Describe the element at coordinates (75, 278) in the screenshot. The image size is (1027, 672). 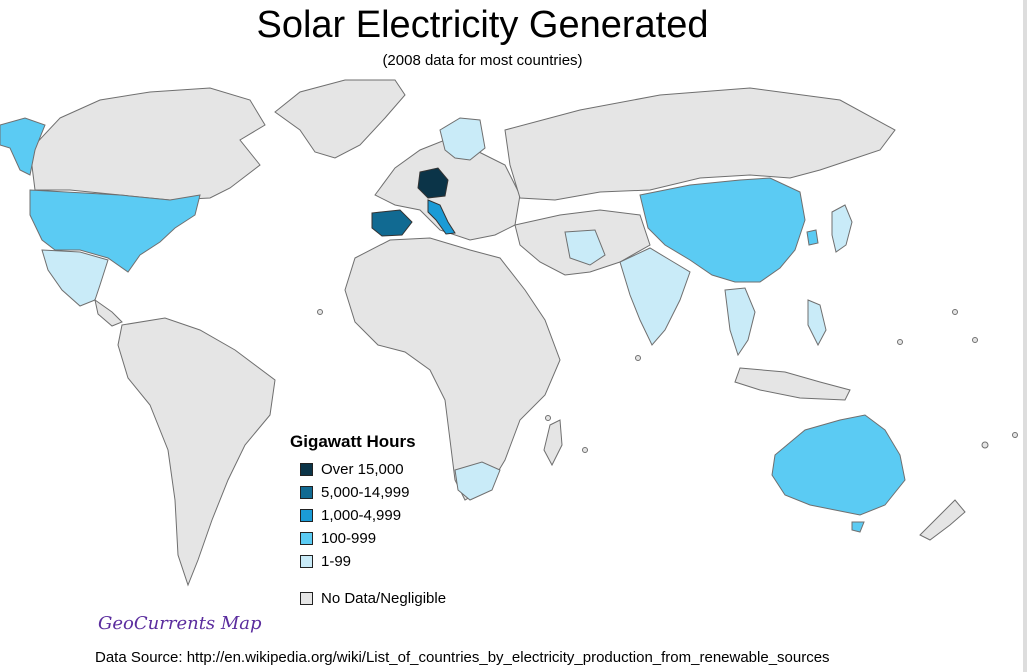
I see `mexico` at that location.